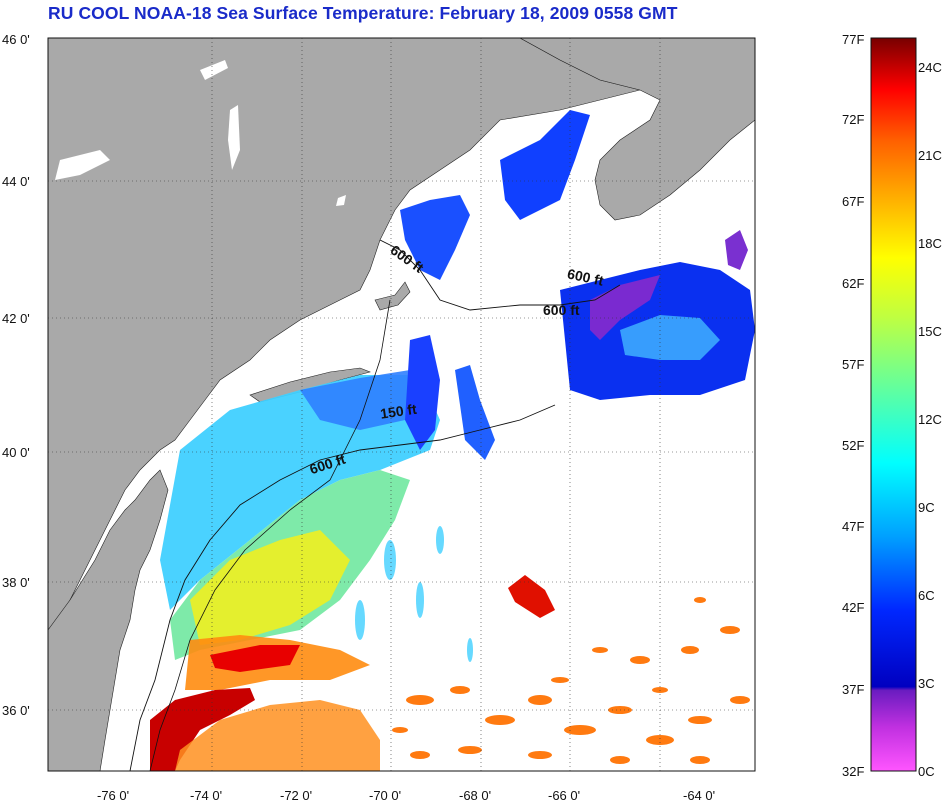 Image resolution: width=944 pixels, height=809 pixels. What do you see at coordinates (255, 658) in the screenshot?
I see `sst-red-band` at bounding box center [255, 658].